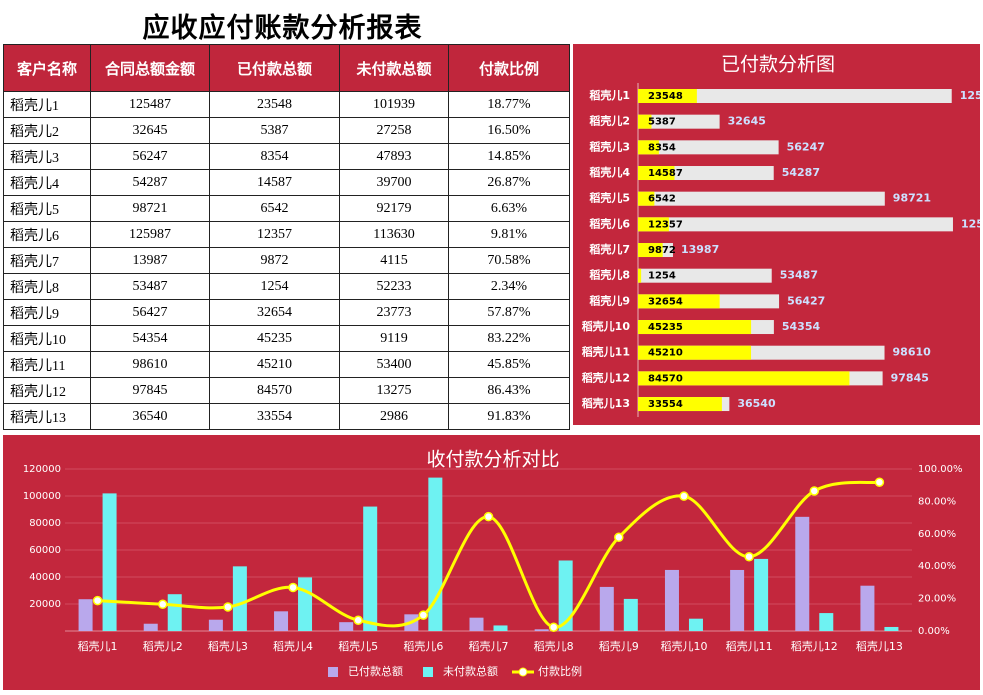 This screenshot has width=983, height=695. Describe the element at coordinates (606, 403) in the screenshot. I see `category-label: 稻壳儿13` at that location.